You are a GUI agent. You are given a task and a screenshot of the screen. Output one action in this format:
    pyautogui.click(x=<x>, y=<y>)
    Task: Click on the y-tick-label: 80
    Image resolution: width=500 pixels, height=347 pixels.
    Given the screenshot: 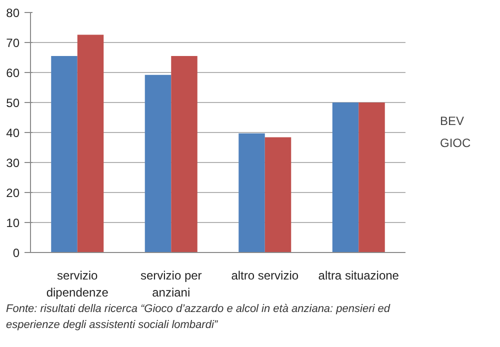 What is the action you would take?
    pyautogui.click(x=13, y=13)
    